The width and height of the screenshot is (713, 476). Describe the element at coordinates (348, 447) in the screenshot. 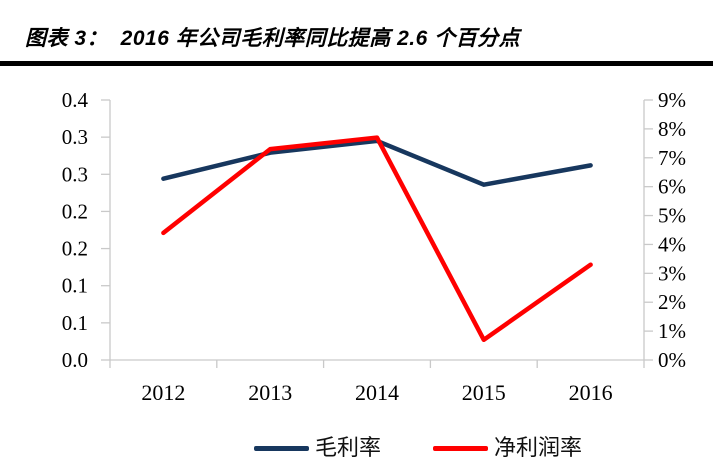

I see `gross-margin-legend-label: 毛利率` at that location.